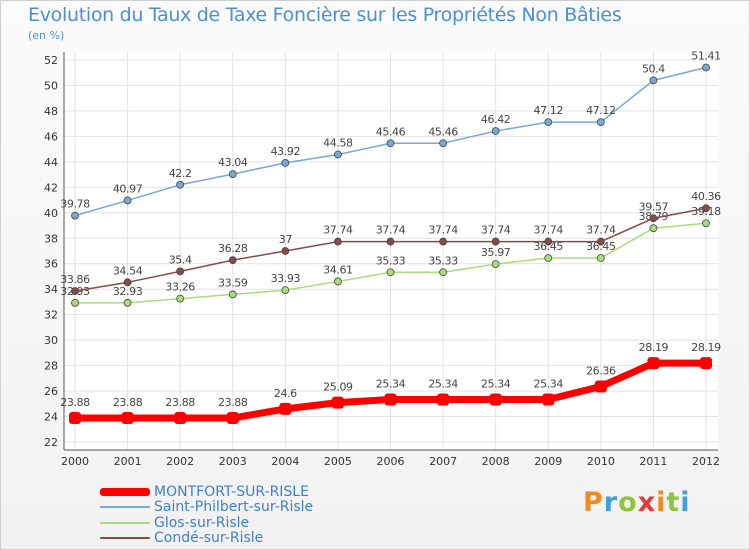  I want to click on data-label: 35.4, so click(180, 259).